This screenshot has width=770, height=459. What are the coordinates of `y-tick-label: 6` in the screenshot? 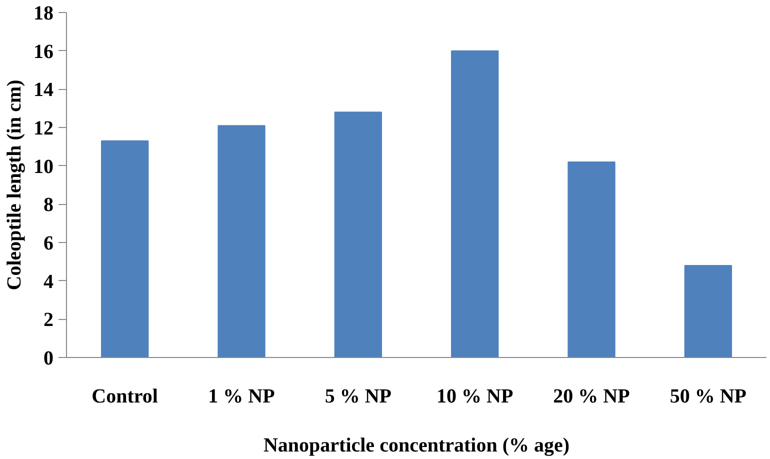 It's located at (49, 243).